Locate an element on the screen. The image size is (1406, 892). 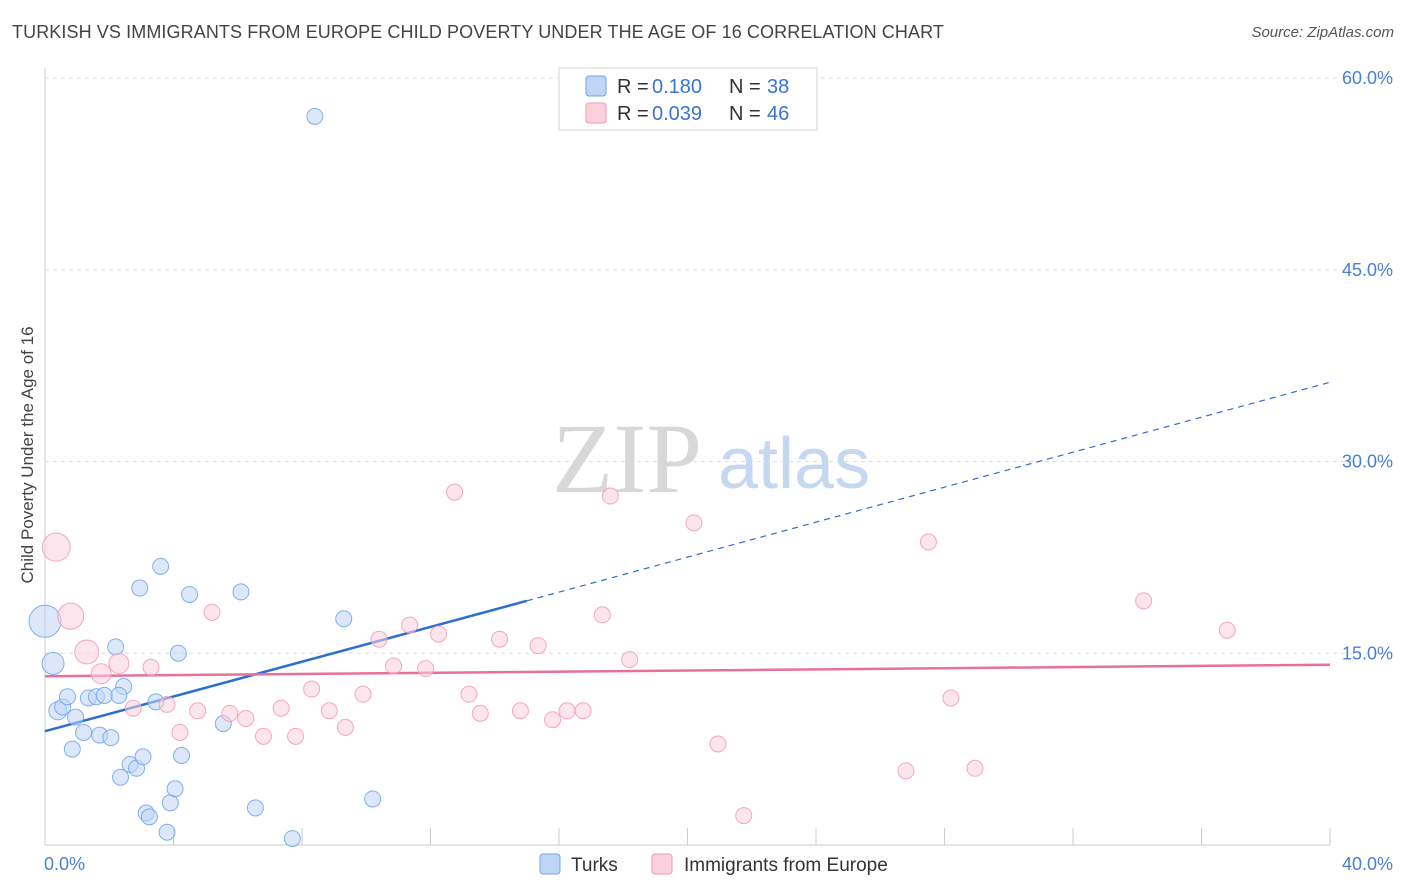
y-tick-label-2: 45.0% is located at coordinates (1367, 270).